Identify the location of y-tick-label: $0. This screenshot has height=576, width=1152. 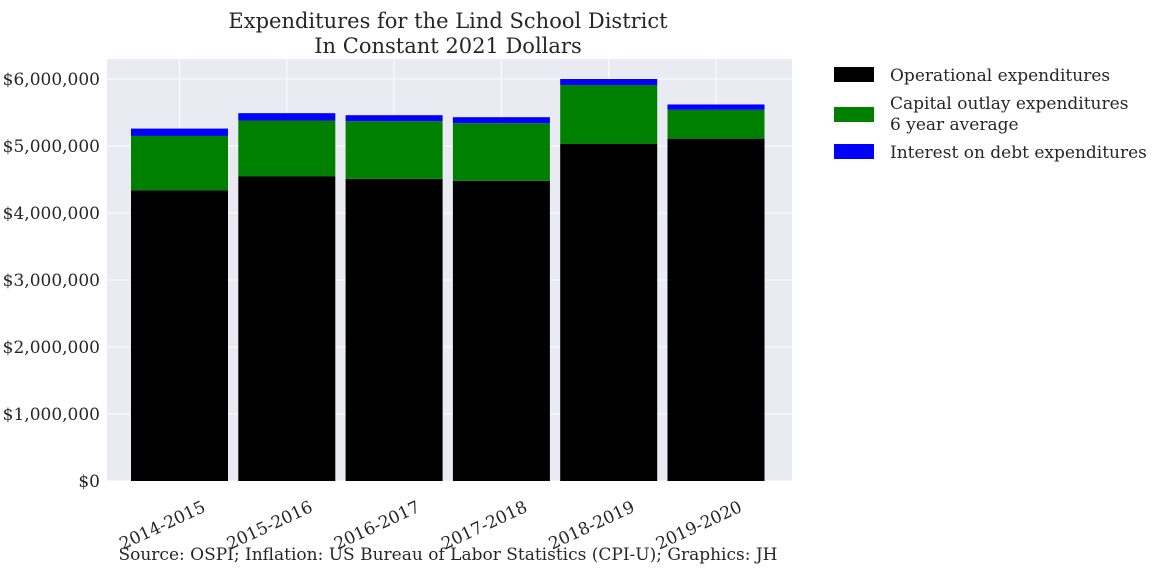
(89, 482).